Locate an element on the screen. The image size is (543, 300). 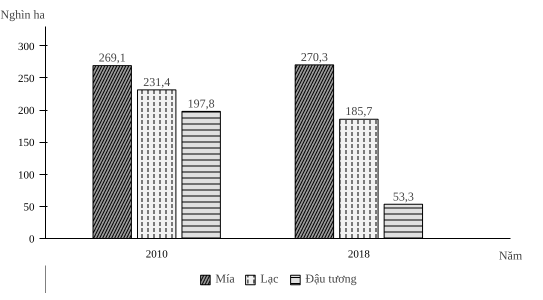
data-label: 269,1 is located at coordinates (112, 57).